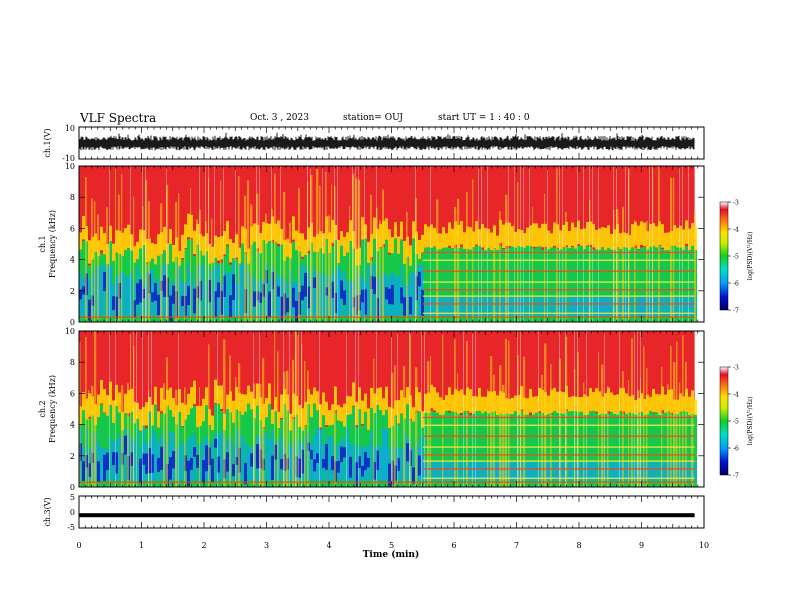 The width and height of the screenshot is (792, 612). Describe the element at coordinates (47, 142) in the screenshot. I see `ch1-ylabel: ch.1(V)` at that location.